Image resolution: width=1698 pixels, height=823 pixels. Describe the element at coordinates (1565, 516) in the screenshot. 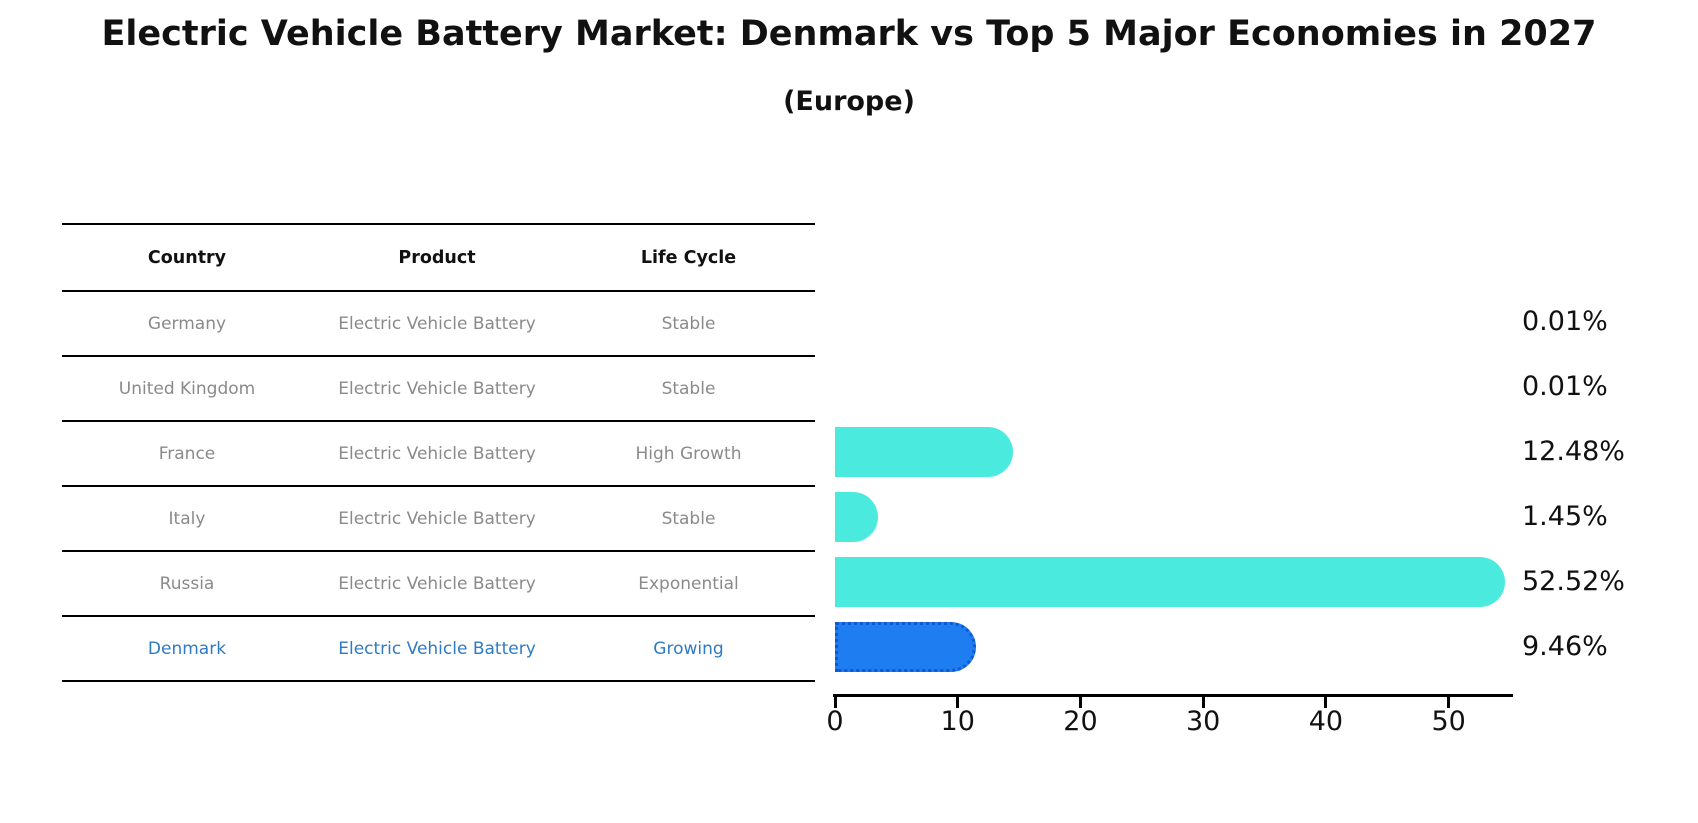

I see `value-label-italy: 1.45%` at that location.